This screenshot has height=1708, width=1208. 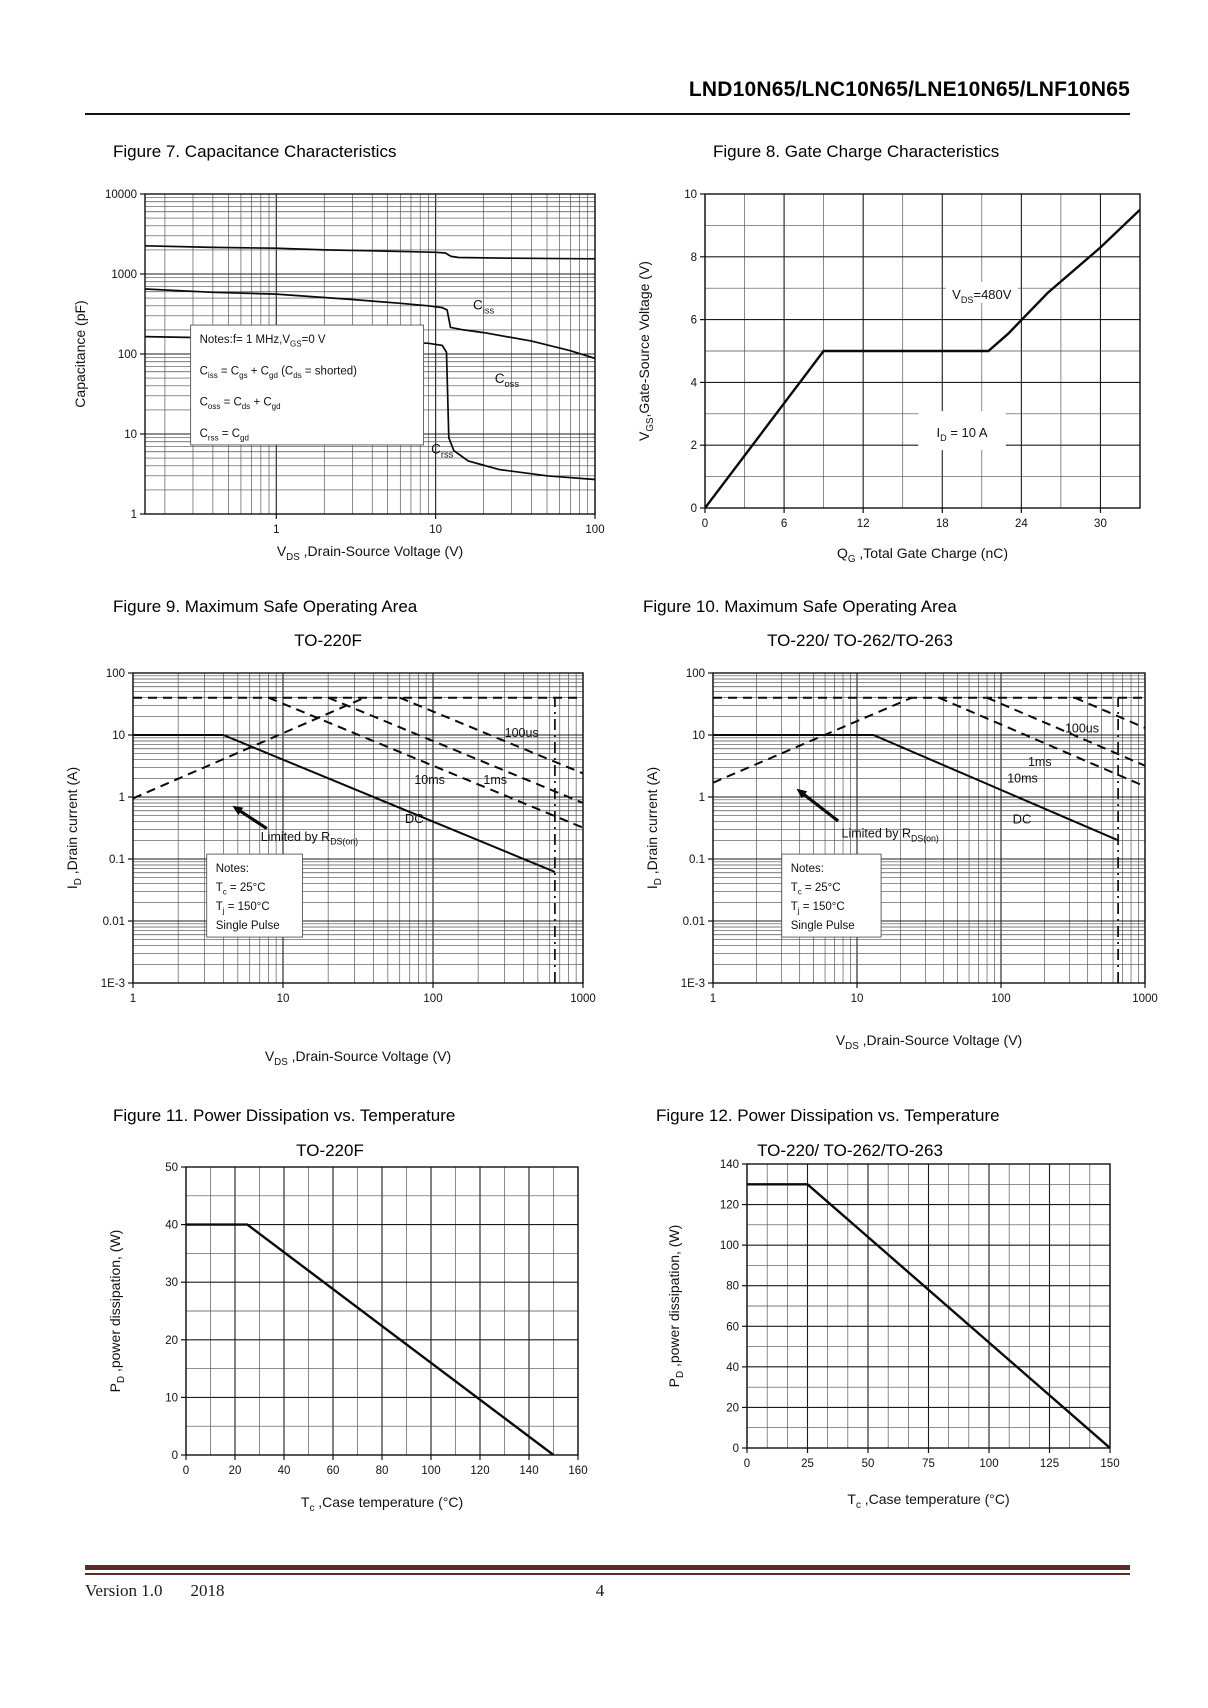 I want to click on arrow-head, so click(x=238, y=810).